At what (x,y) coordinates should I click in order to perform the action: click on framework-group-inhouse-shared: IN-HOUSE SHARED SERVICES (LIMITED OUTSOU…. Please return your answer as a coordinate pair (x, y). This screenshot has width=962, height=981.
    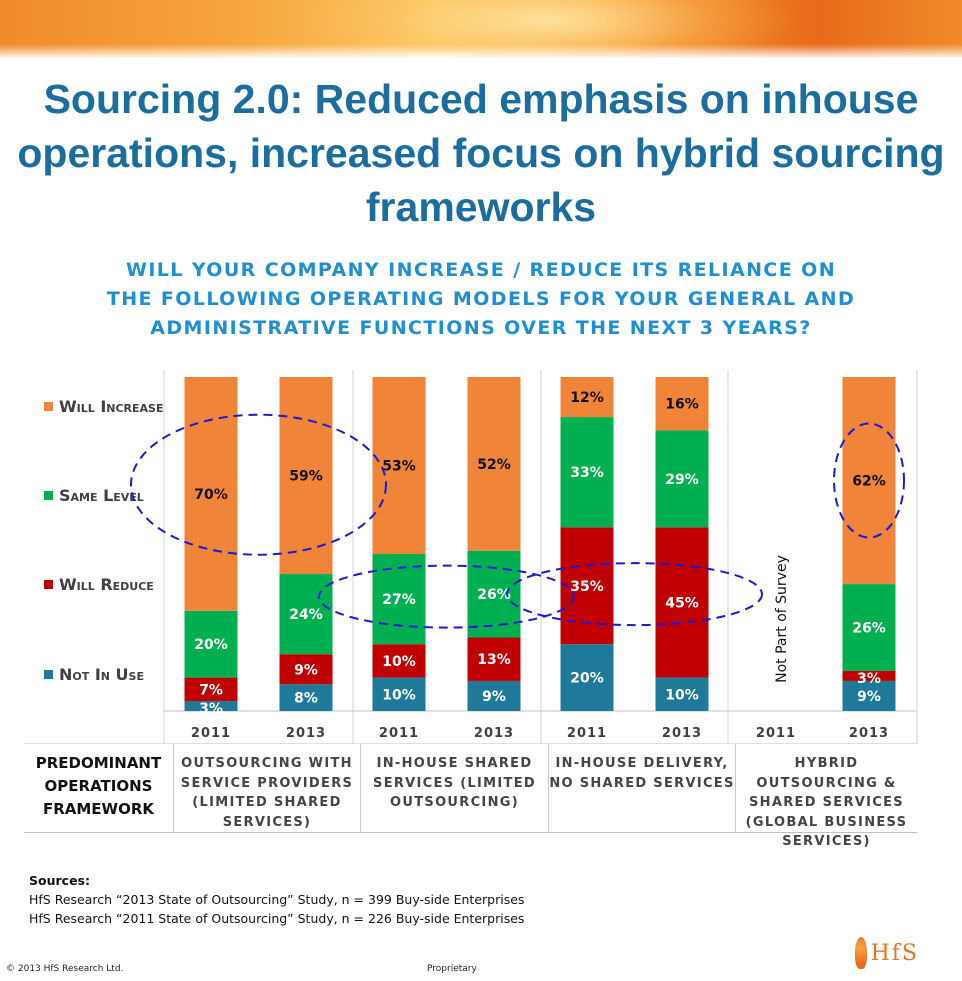
    Looking at the image, I should click on (454, 788).